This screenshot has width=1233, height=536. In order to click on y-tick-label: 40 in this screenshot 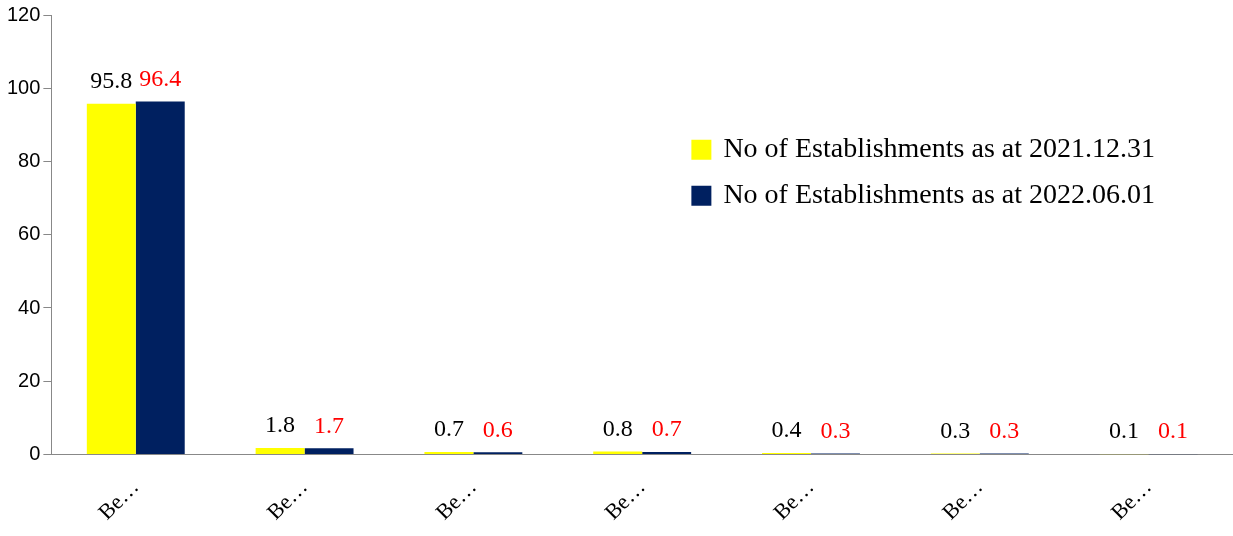, I will do `click(29, 306)`.